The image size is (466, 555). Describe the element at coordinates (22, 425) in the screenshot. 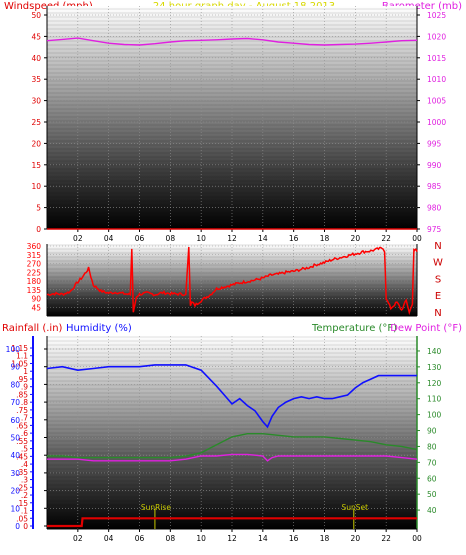

I see `rainfall-tick-label: .65` at that location.